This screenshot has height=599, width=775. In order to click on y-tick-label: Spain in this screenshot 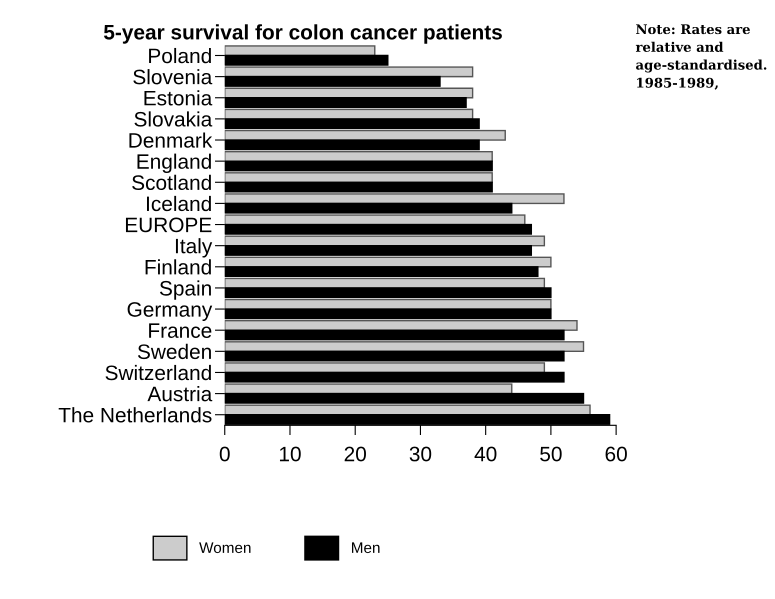, I will do `click(185, 290)`.